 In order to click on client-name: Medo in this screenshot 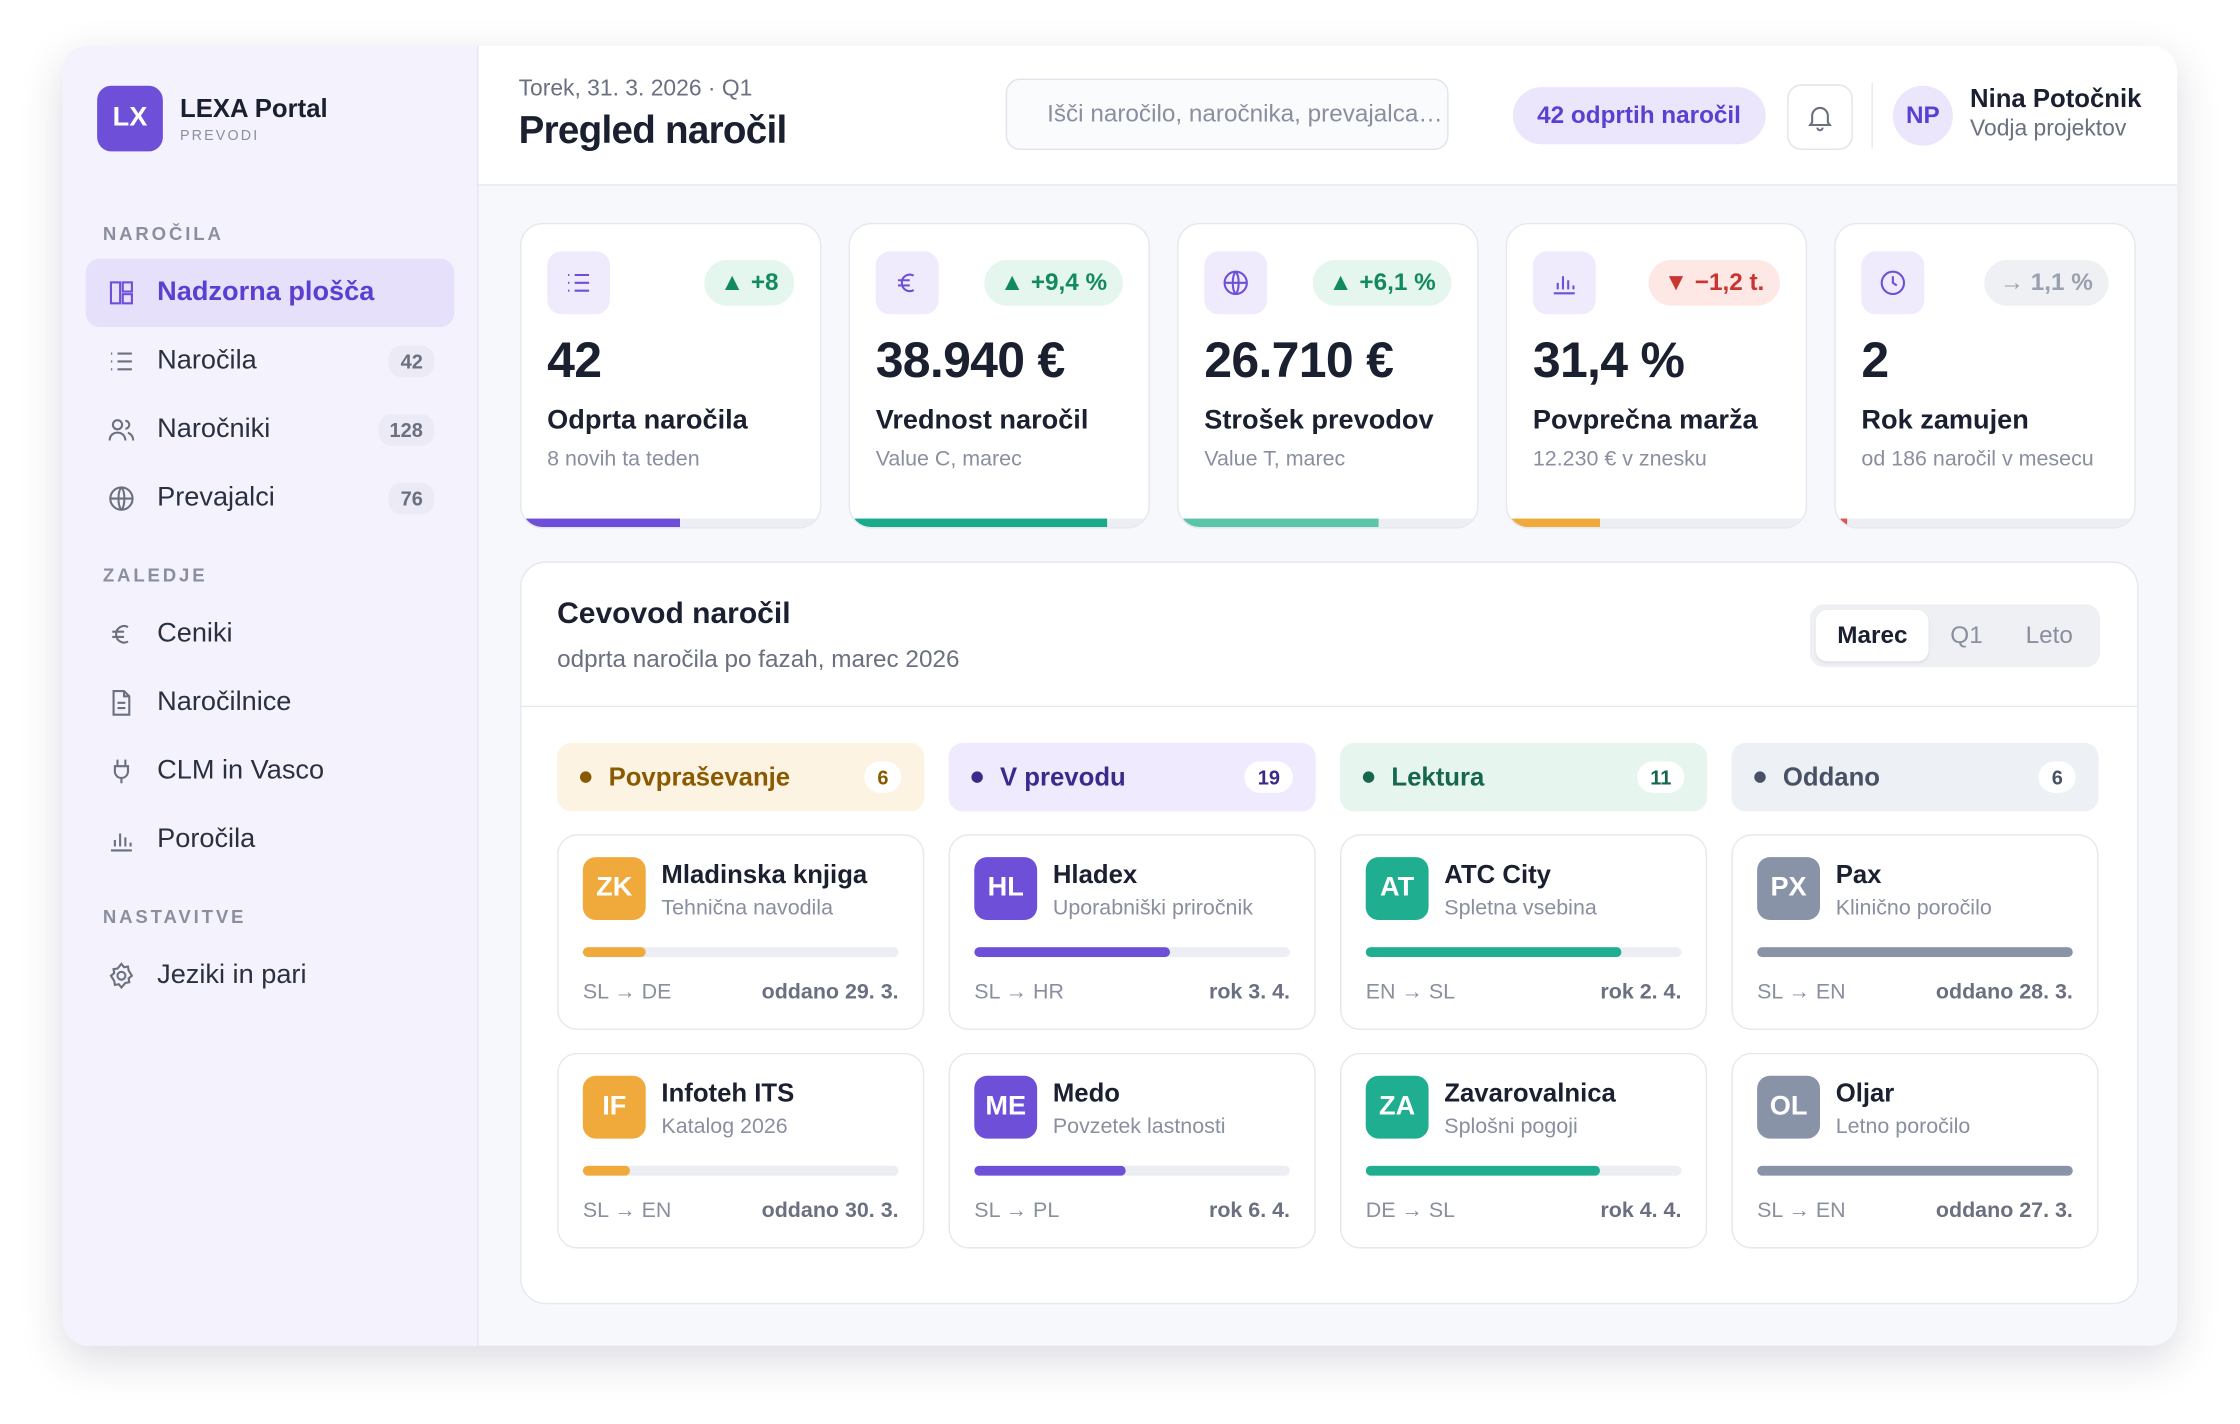, I will do `click(1086, 1093)`.